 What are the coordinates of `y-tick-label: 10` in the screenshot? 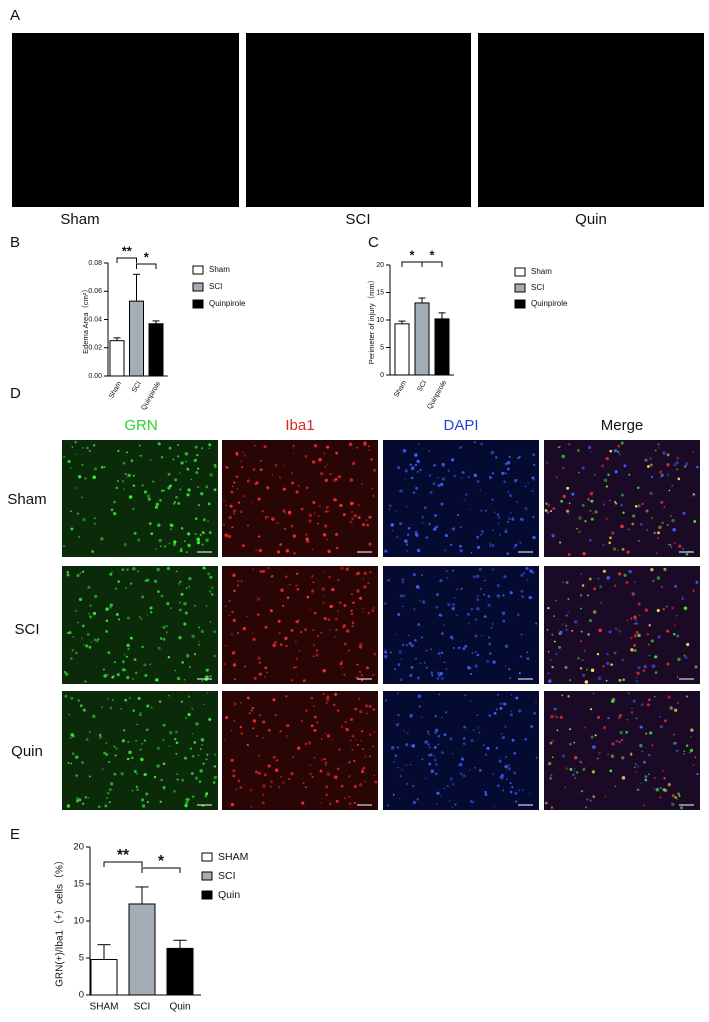 It's located at (380, 320).